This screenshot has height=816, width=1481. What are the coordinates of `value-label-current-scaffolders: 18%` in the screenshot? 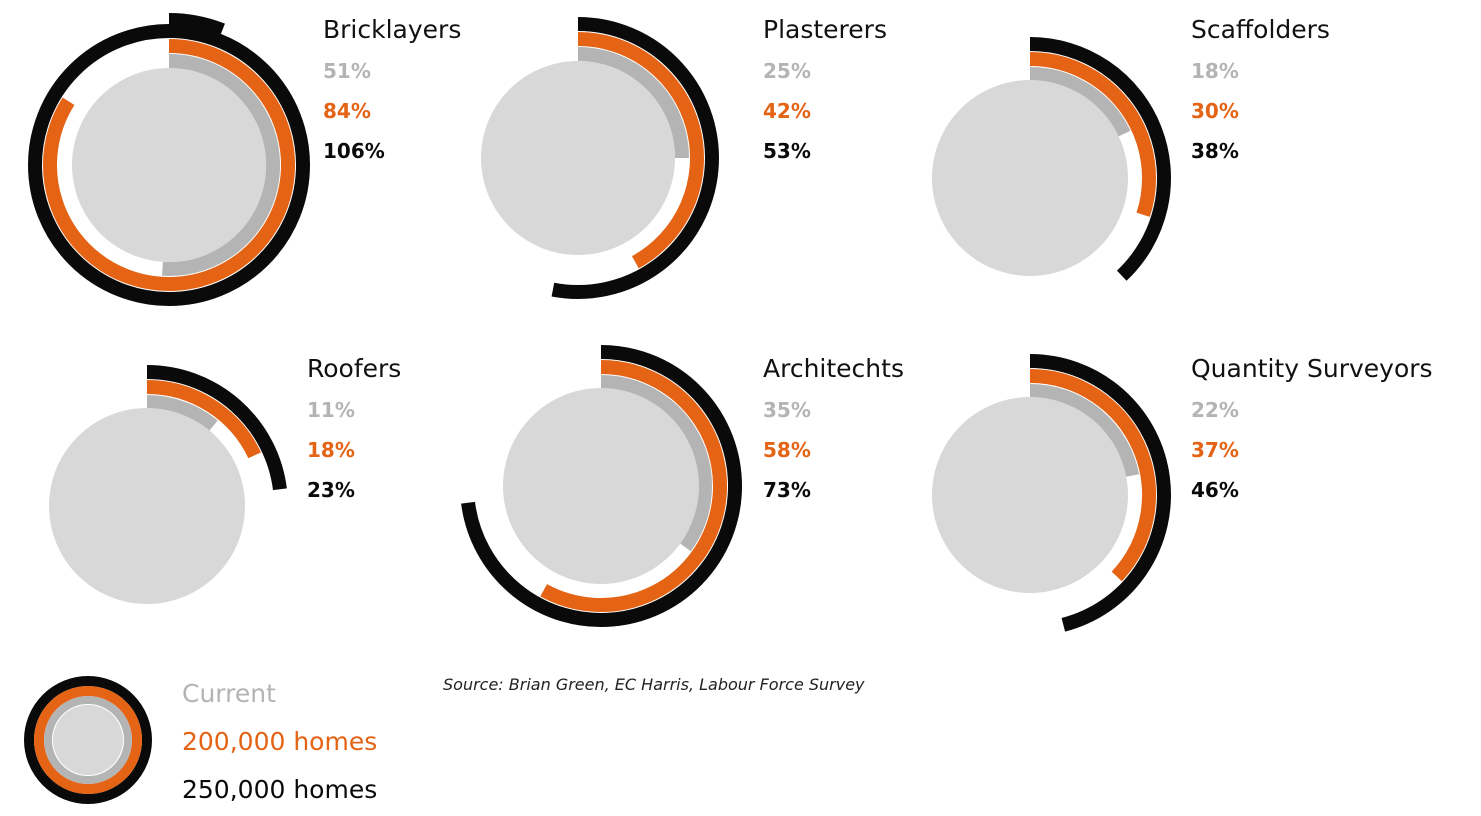 It's located at (1215, 71).